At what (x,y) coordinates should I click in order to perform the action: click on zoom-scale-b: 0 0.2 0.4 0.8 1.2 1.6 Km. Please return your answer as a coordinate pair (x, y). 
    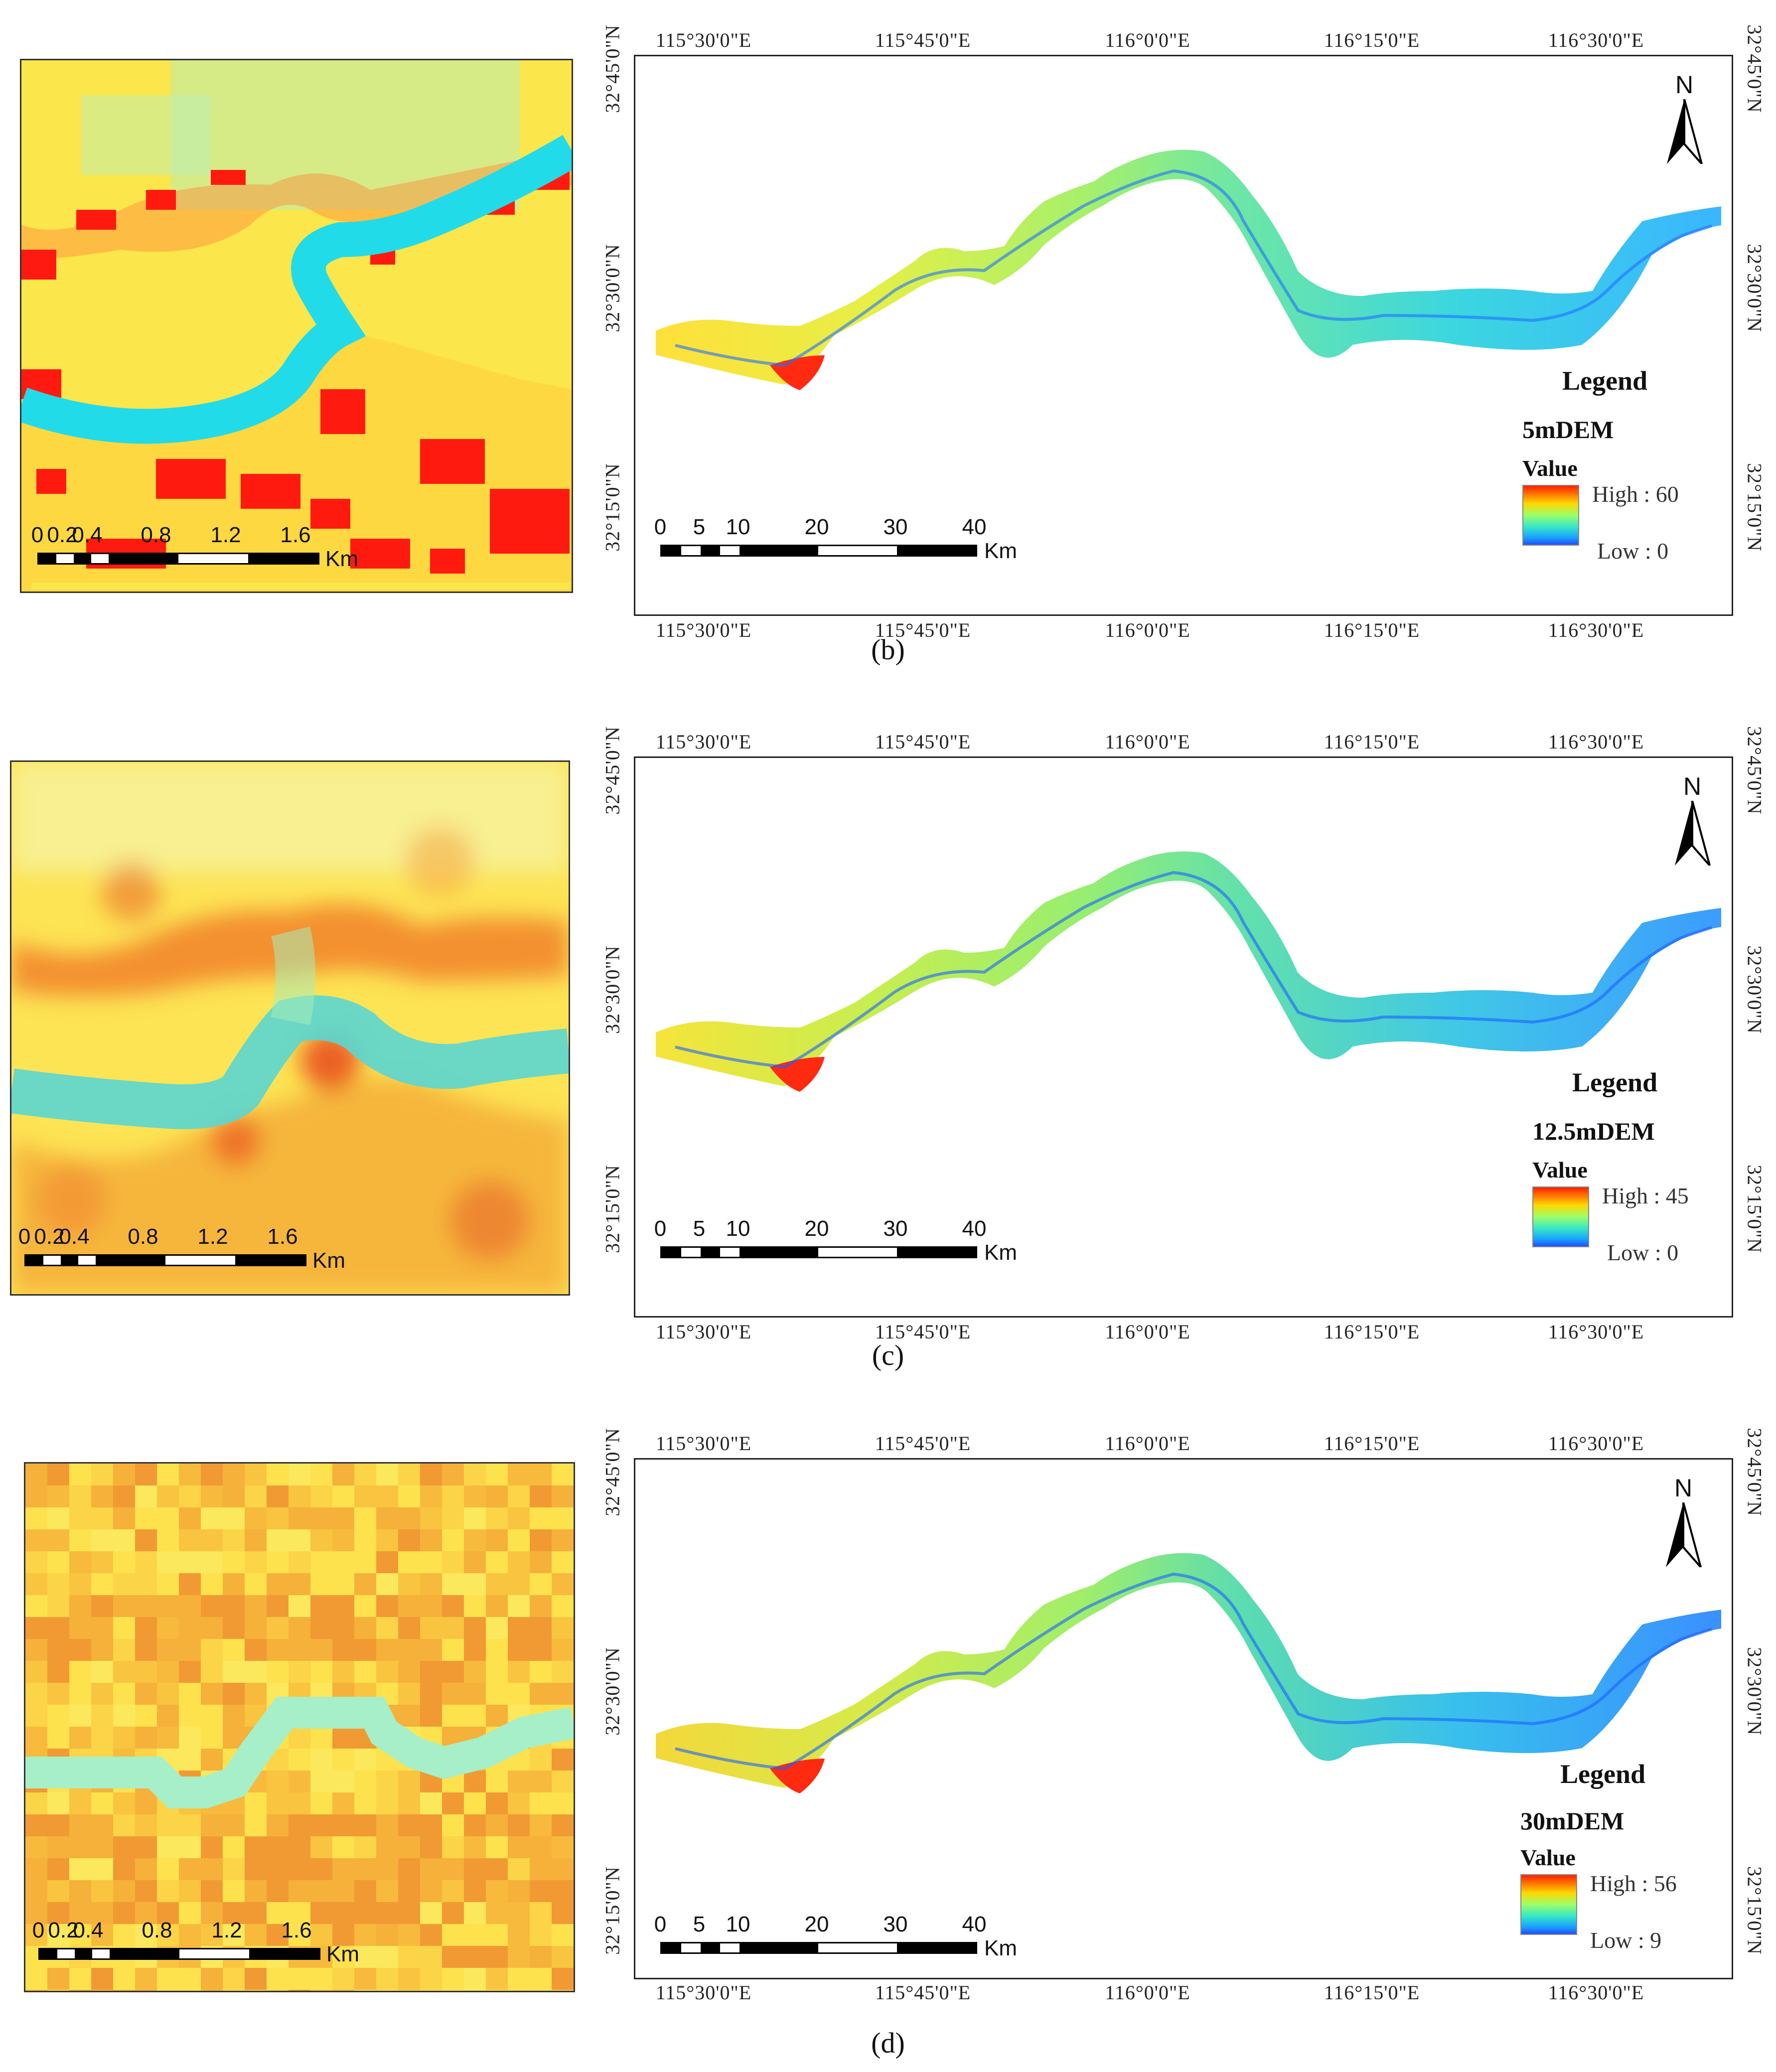
    Looking at the image, I should click on (205, 548).